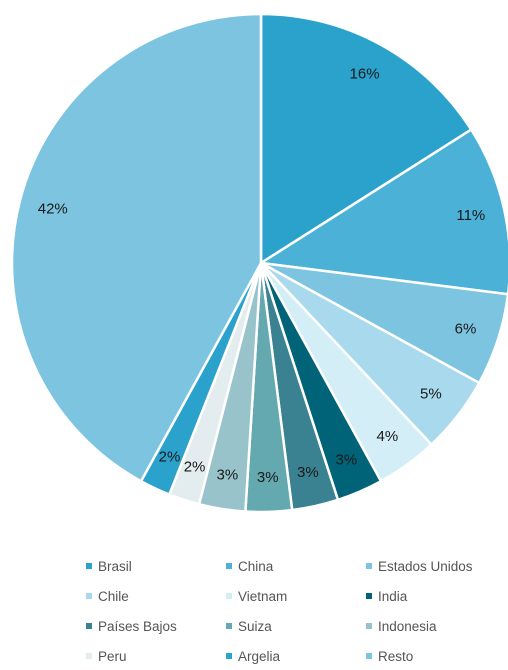 The height and width of the screenshot is (670, 508). I want to click on legend-label: Brasil, so click(115, 566).